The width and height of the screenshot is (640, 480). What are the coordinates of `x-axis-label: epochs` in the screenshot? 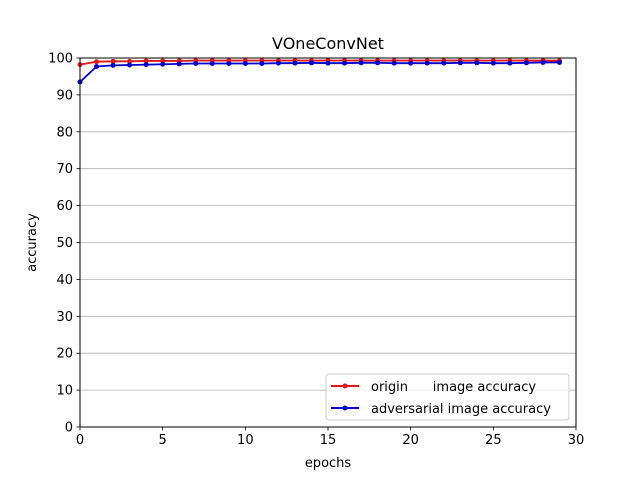 It's located at (328, 463).